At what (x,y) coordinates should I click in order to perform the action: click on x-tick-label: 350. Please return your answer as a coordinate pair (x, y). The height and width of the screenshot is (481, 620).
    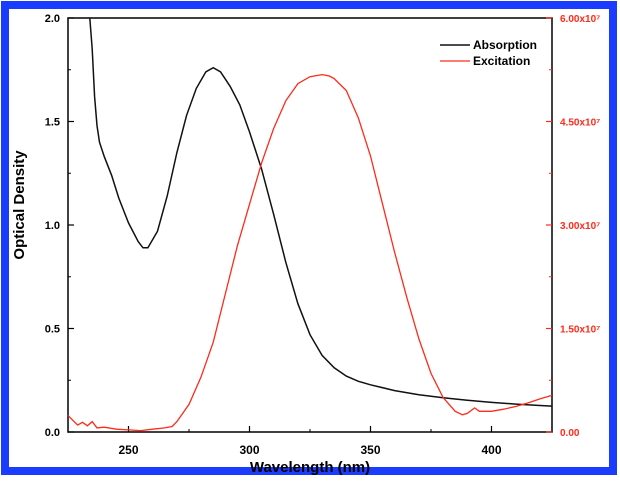
    Looking at the image, I should click on (370, 450).